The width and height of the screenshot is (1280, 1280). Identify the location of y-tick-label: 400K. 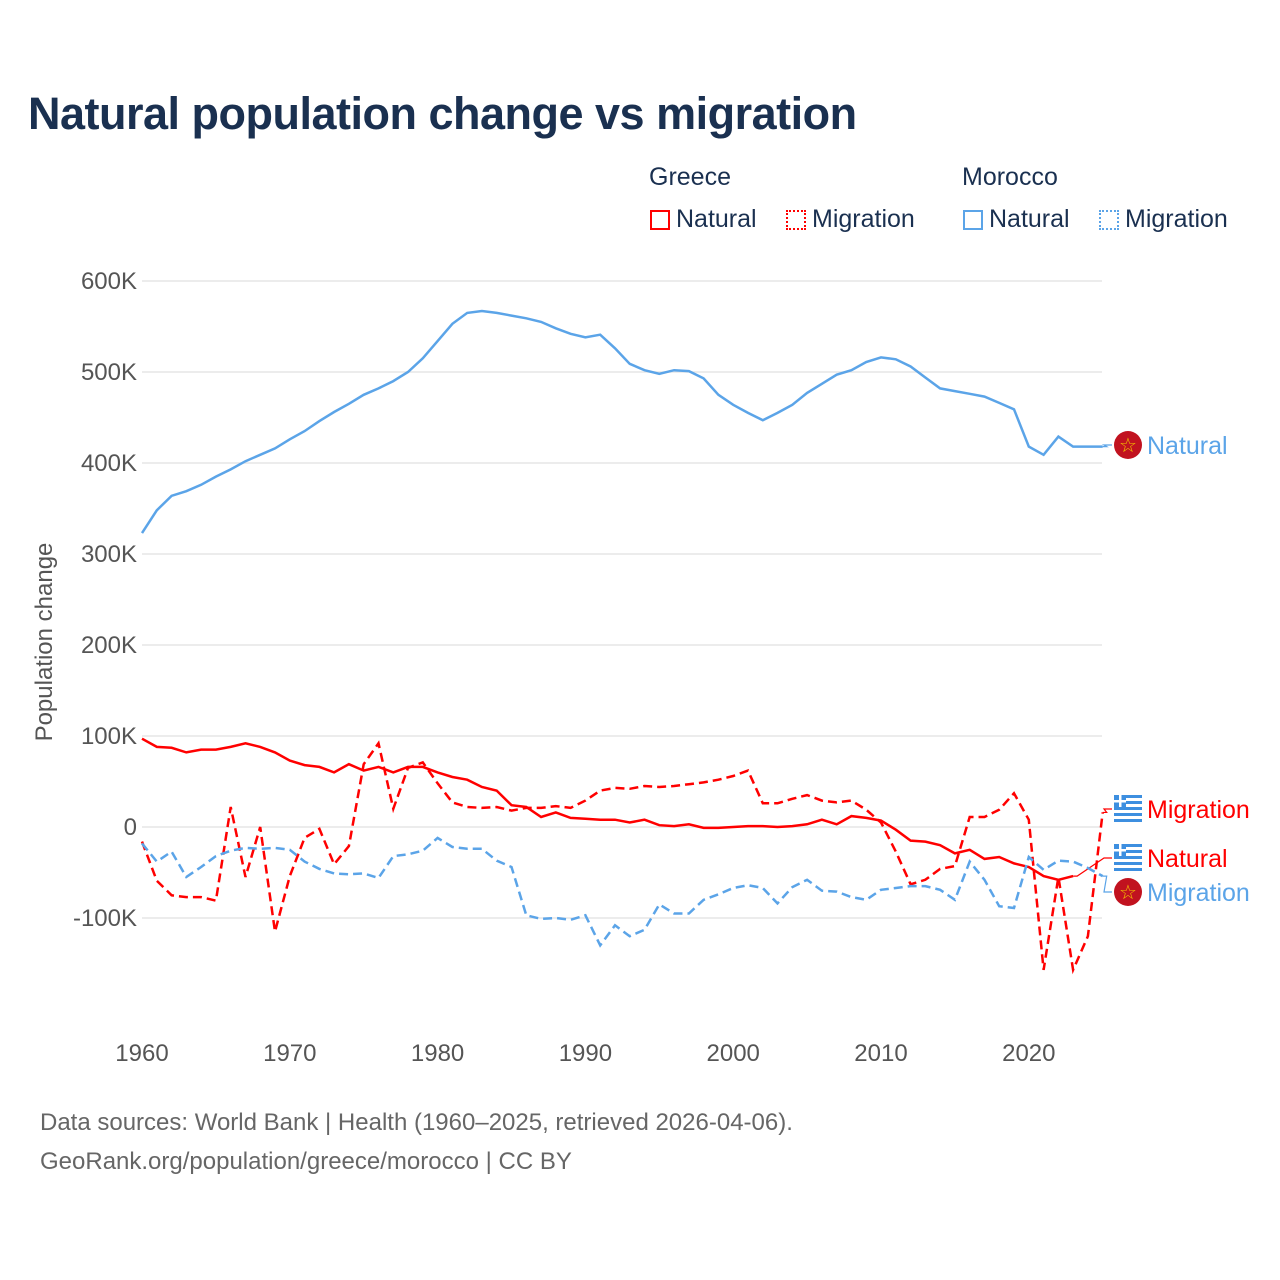
(109, 463).